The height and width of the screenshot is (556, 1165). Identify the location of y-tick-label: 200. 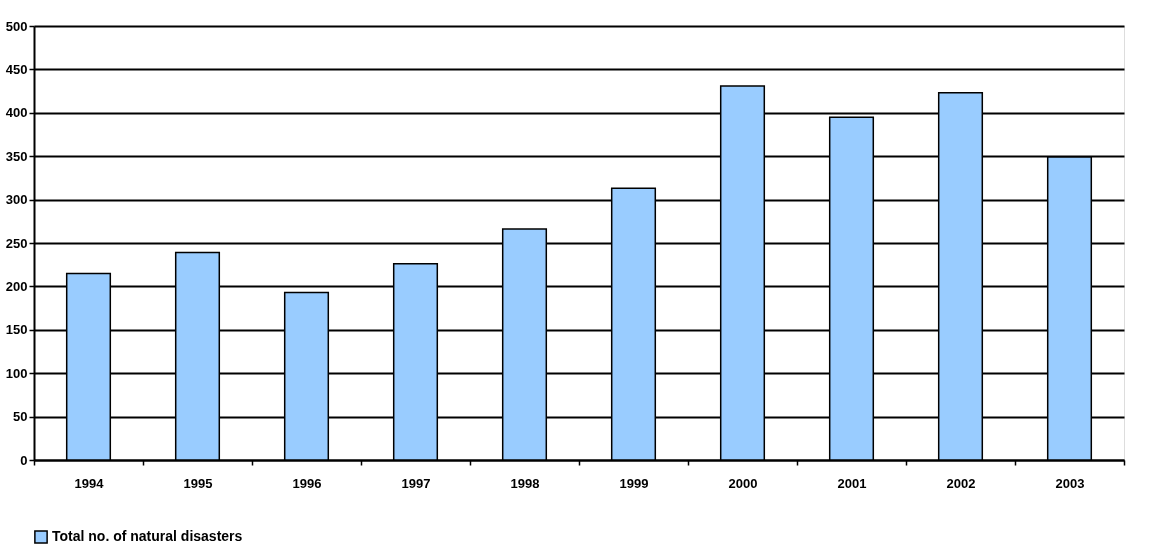
(16, 286).